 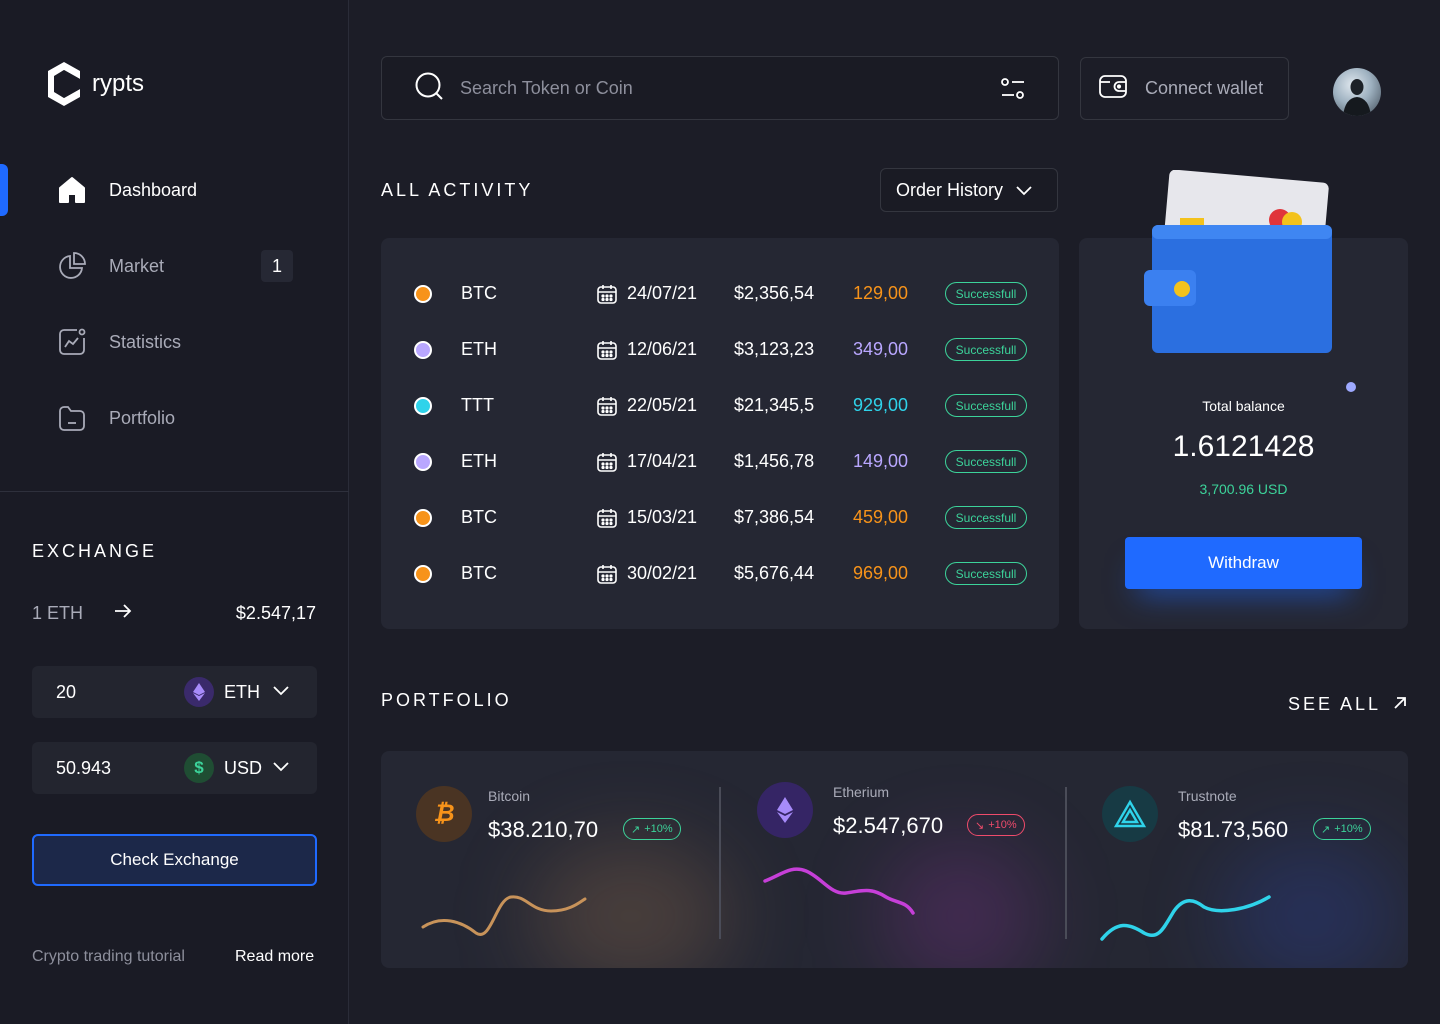 What do you see at coordinates (108, 956) in the screenshot?
I see `tutorial-label: Crypto trading tutorial` at bounding box center [108, 956].